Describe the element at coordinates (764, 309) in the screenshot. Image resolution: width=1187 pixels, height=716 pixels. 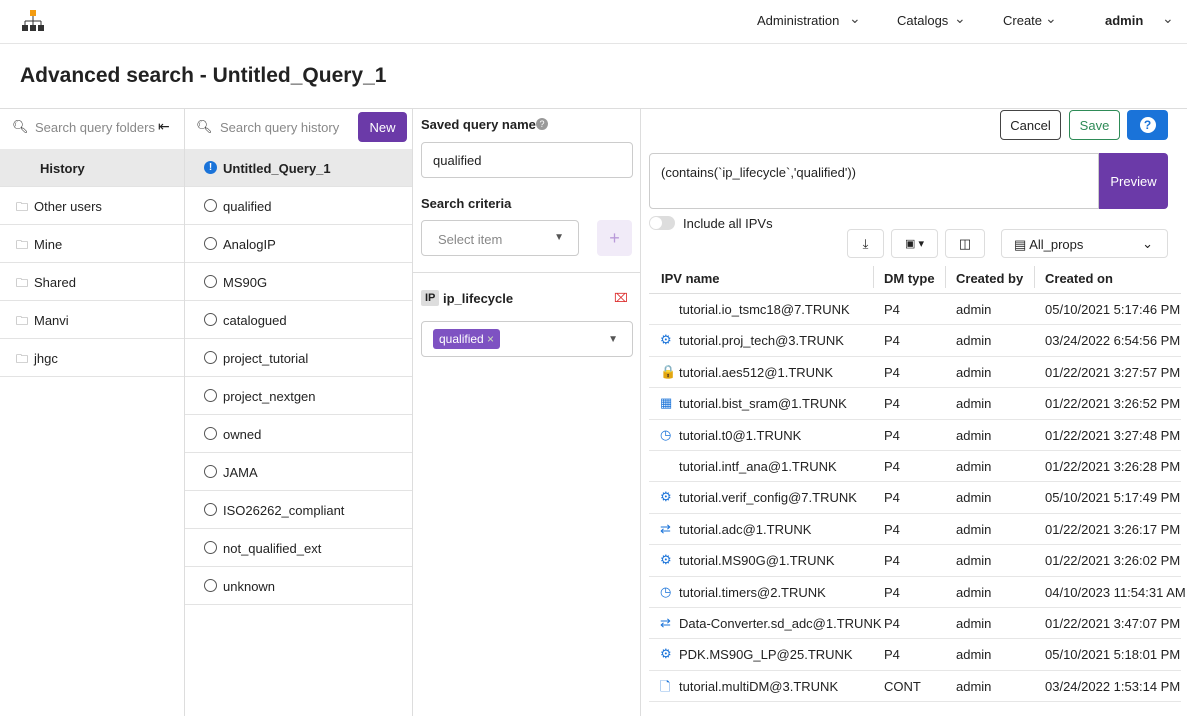
I see `table-cell: tutorial.io_tsmc18@7.TRUNK` at that location.